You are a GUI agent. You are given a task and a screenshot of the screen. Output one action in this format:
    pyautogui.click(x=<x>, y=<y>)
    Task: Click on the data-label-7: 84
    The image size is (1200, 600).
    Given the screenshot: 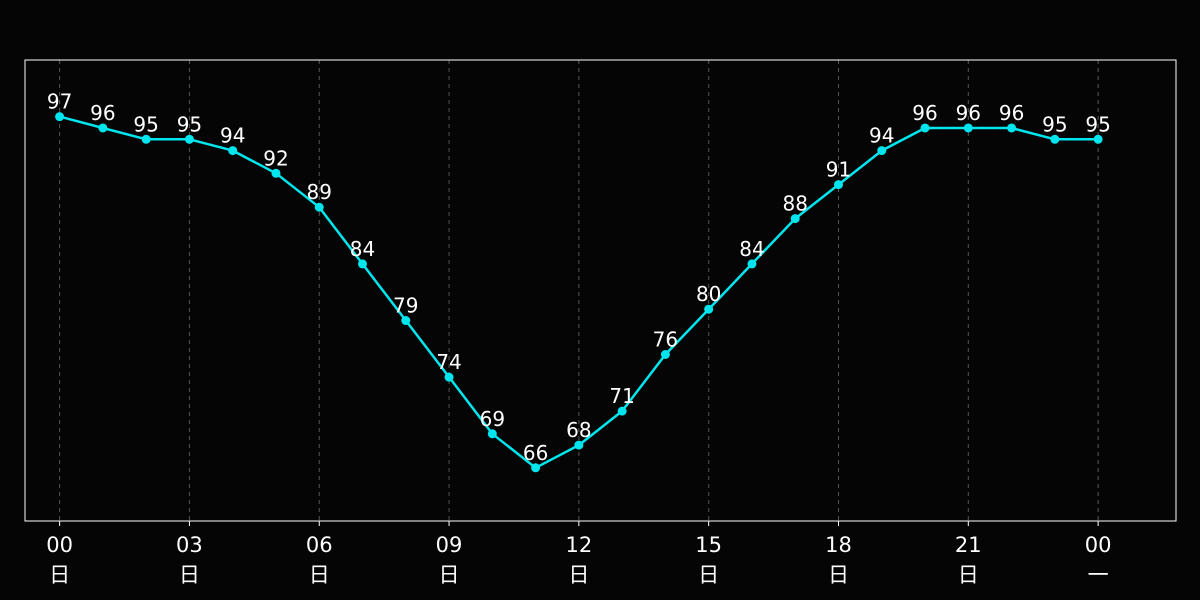 What is the action you would take?
    pyautogui.click(x=362, y=249)
    